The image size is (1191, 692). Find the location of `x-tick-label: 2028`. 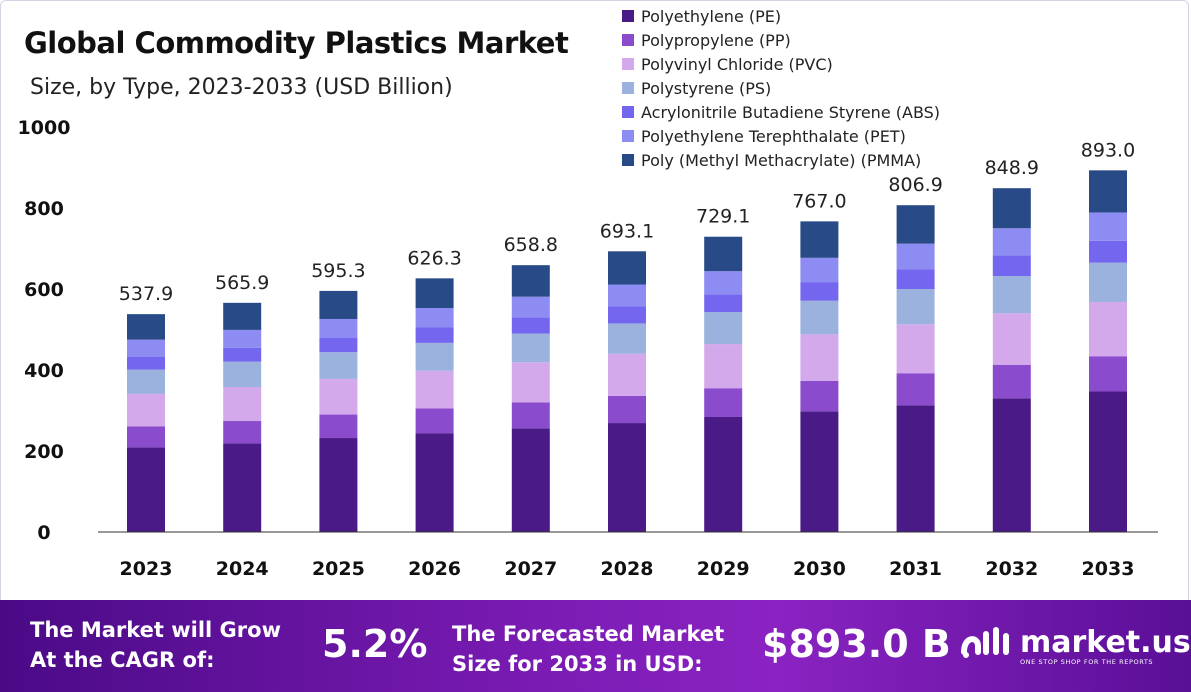

x-tick-label: 2028 is located at coordinates (627, 569).